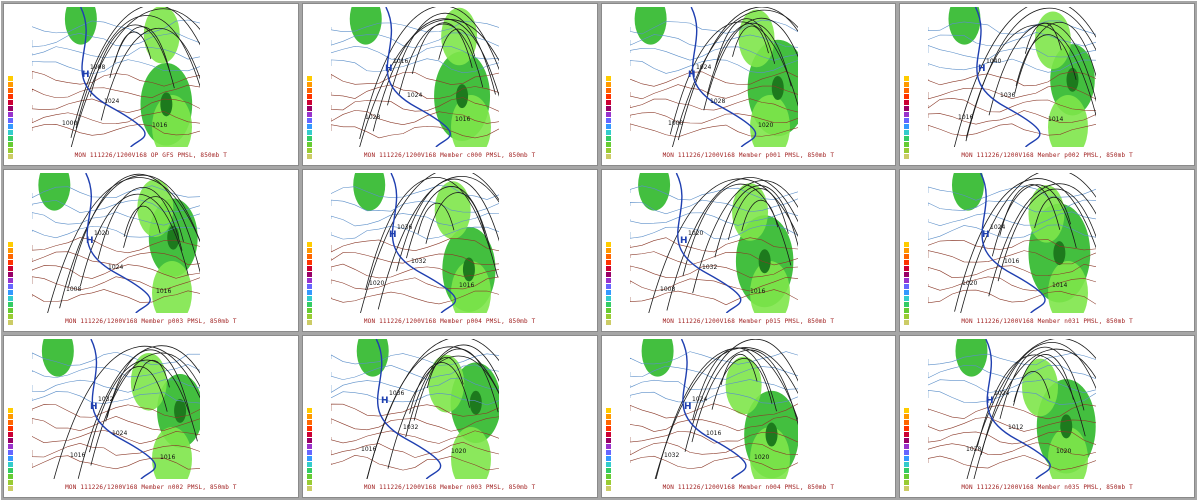 This screenshot has width=1200, height=502. I want to click on isobar-value-label: 1008, so click(667, 289).